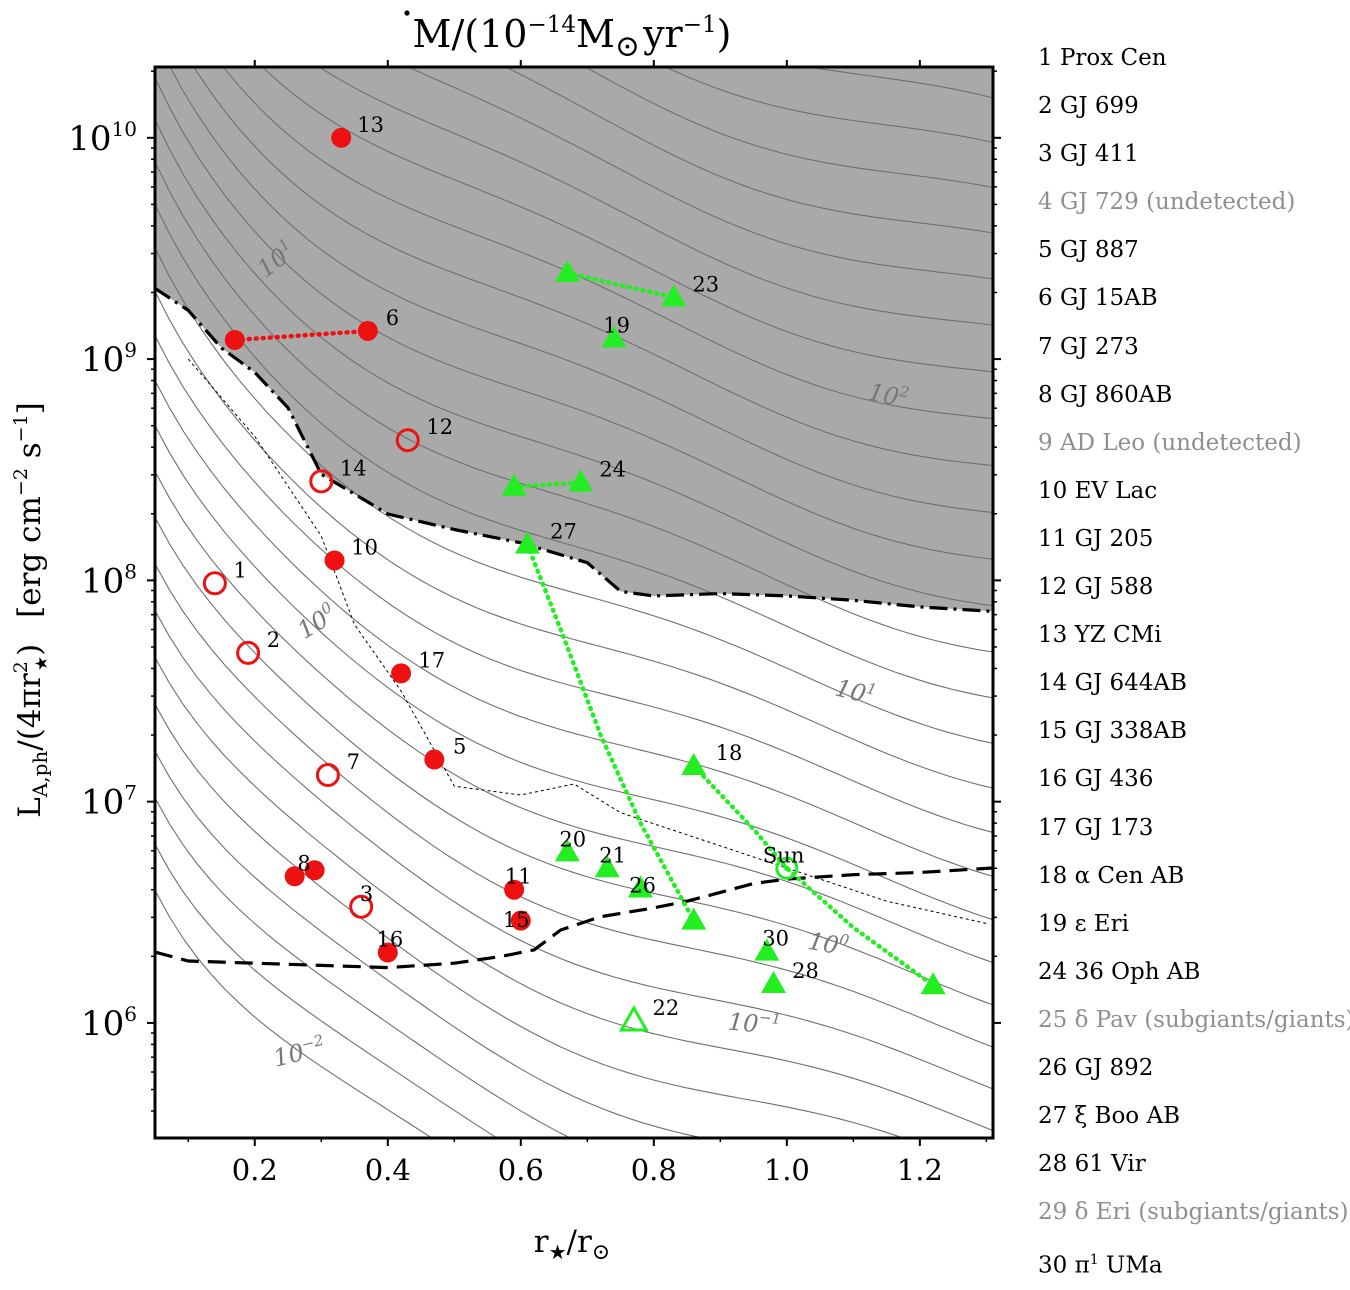  What do you see at coordinates (109, 580) in the screenshot?
I see `y-tick-label: 108` at bounding box center [109, 580].